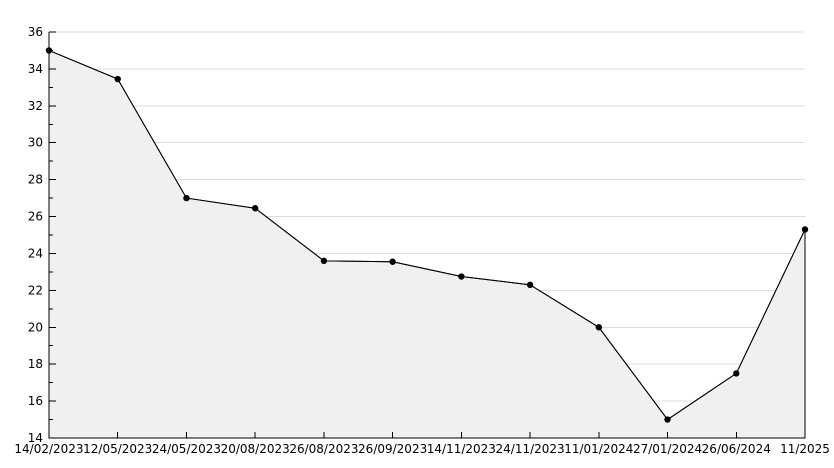  I want to click on y-tick-label: 34, so click(35, 69).